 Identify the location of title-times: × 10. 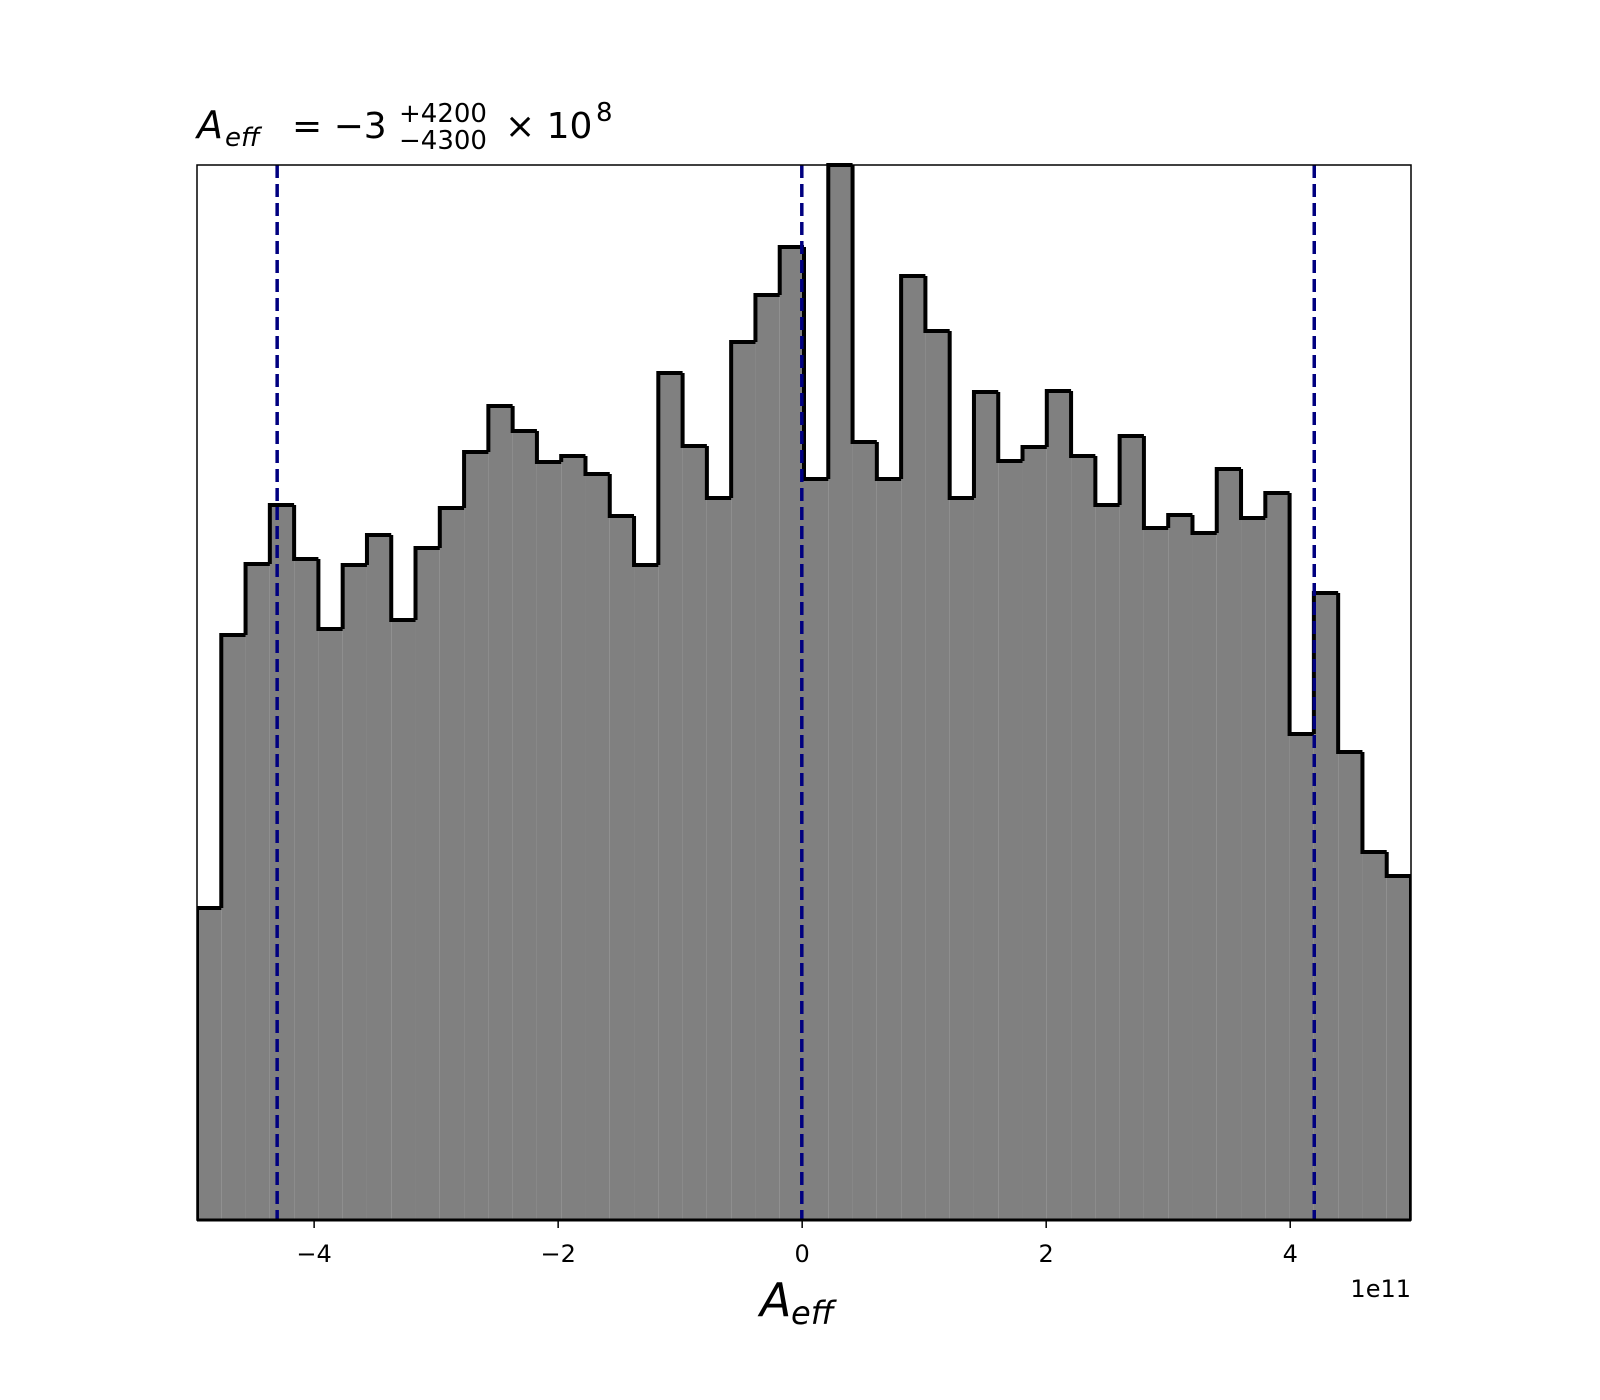
(548, 126).